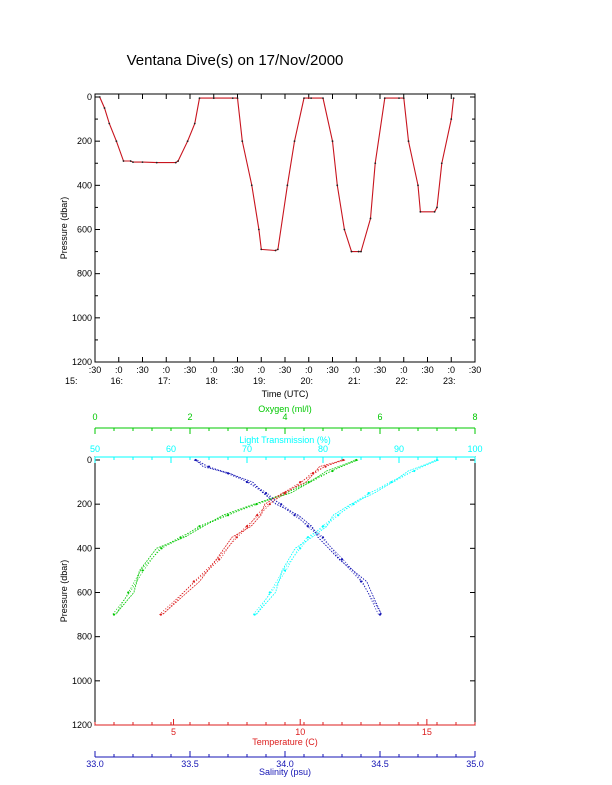  What do you see at coordinates (401, 381) in the screenshot?
I see `x-tick-hour-label: 22:` at bounding box center [401, 381].